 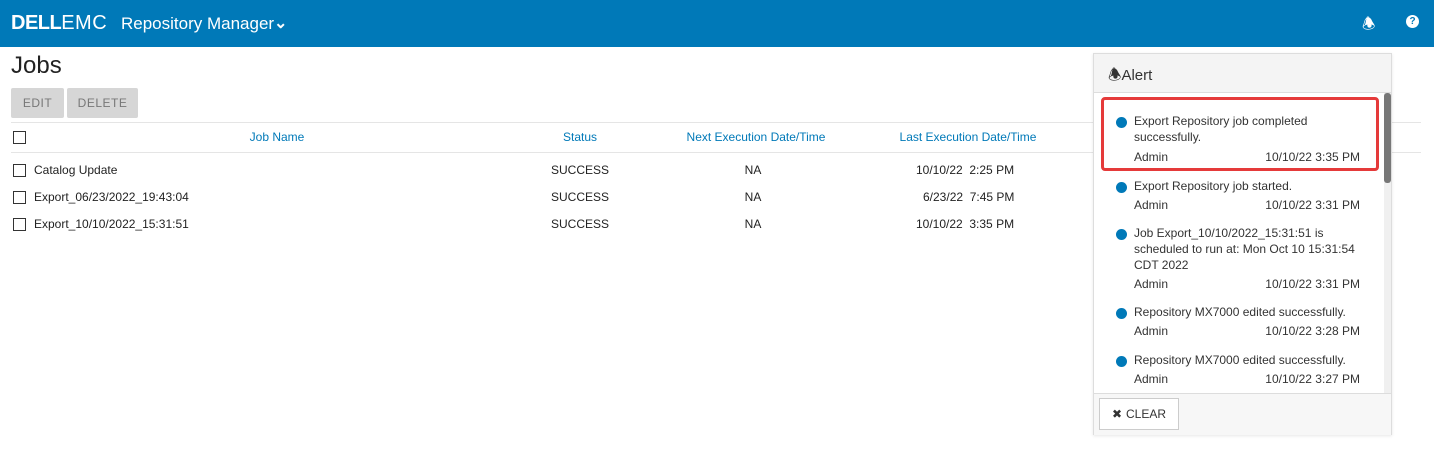 I want to click on highlight-box, so click(x=1240, y=134).